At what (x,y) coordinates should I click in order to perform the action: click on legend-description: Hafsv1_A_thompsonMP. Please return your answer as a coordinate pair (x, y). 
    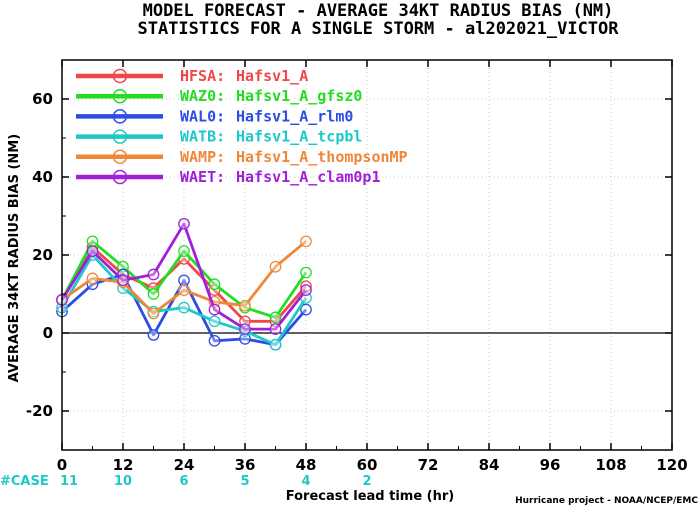
    Looking at the image, I should click on (322, 157).